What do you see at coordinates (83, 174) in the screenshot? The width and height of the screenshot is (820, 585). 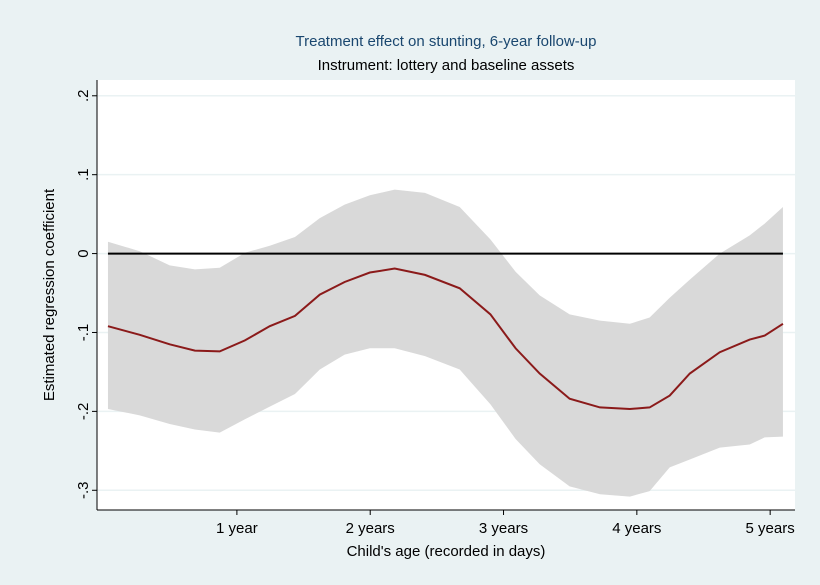 I see `y-tick-label: .1` at bounding box center [83, 174].